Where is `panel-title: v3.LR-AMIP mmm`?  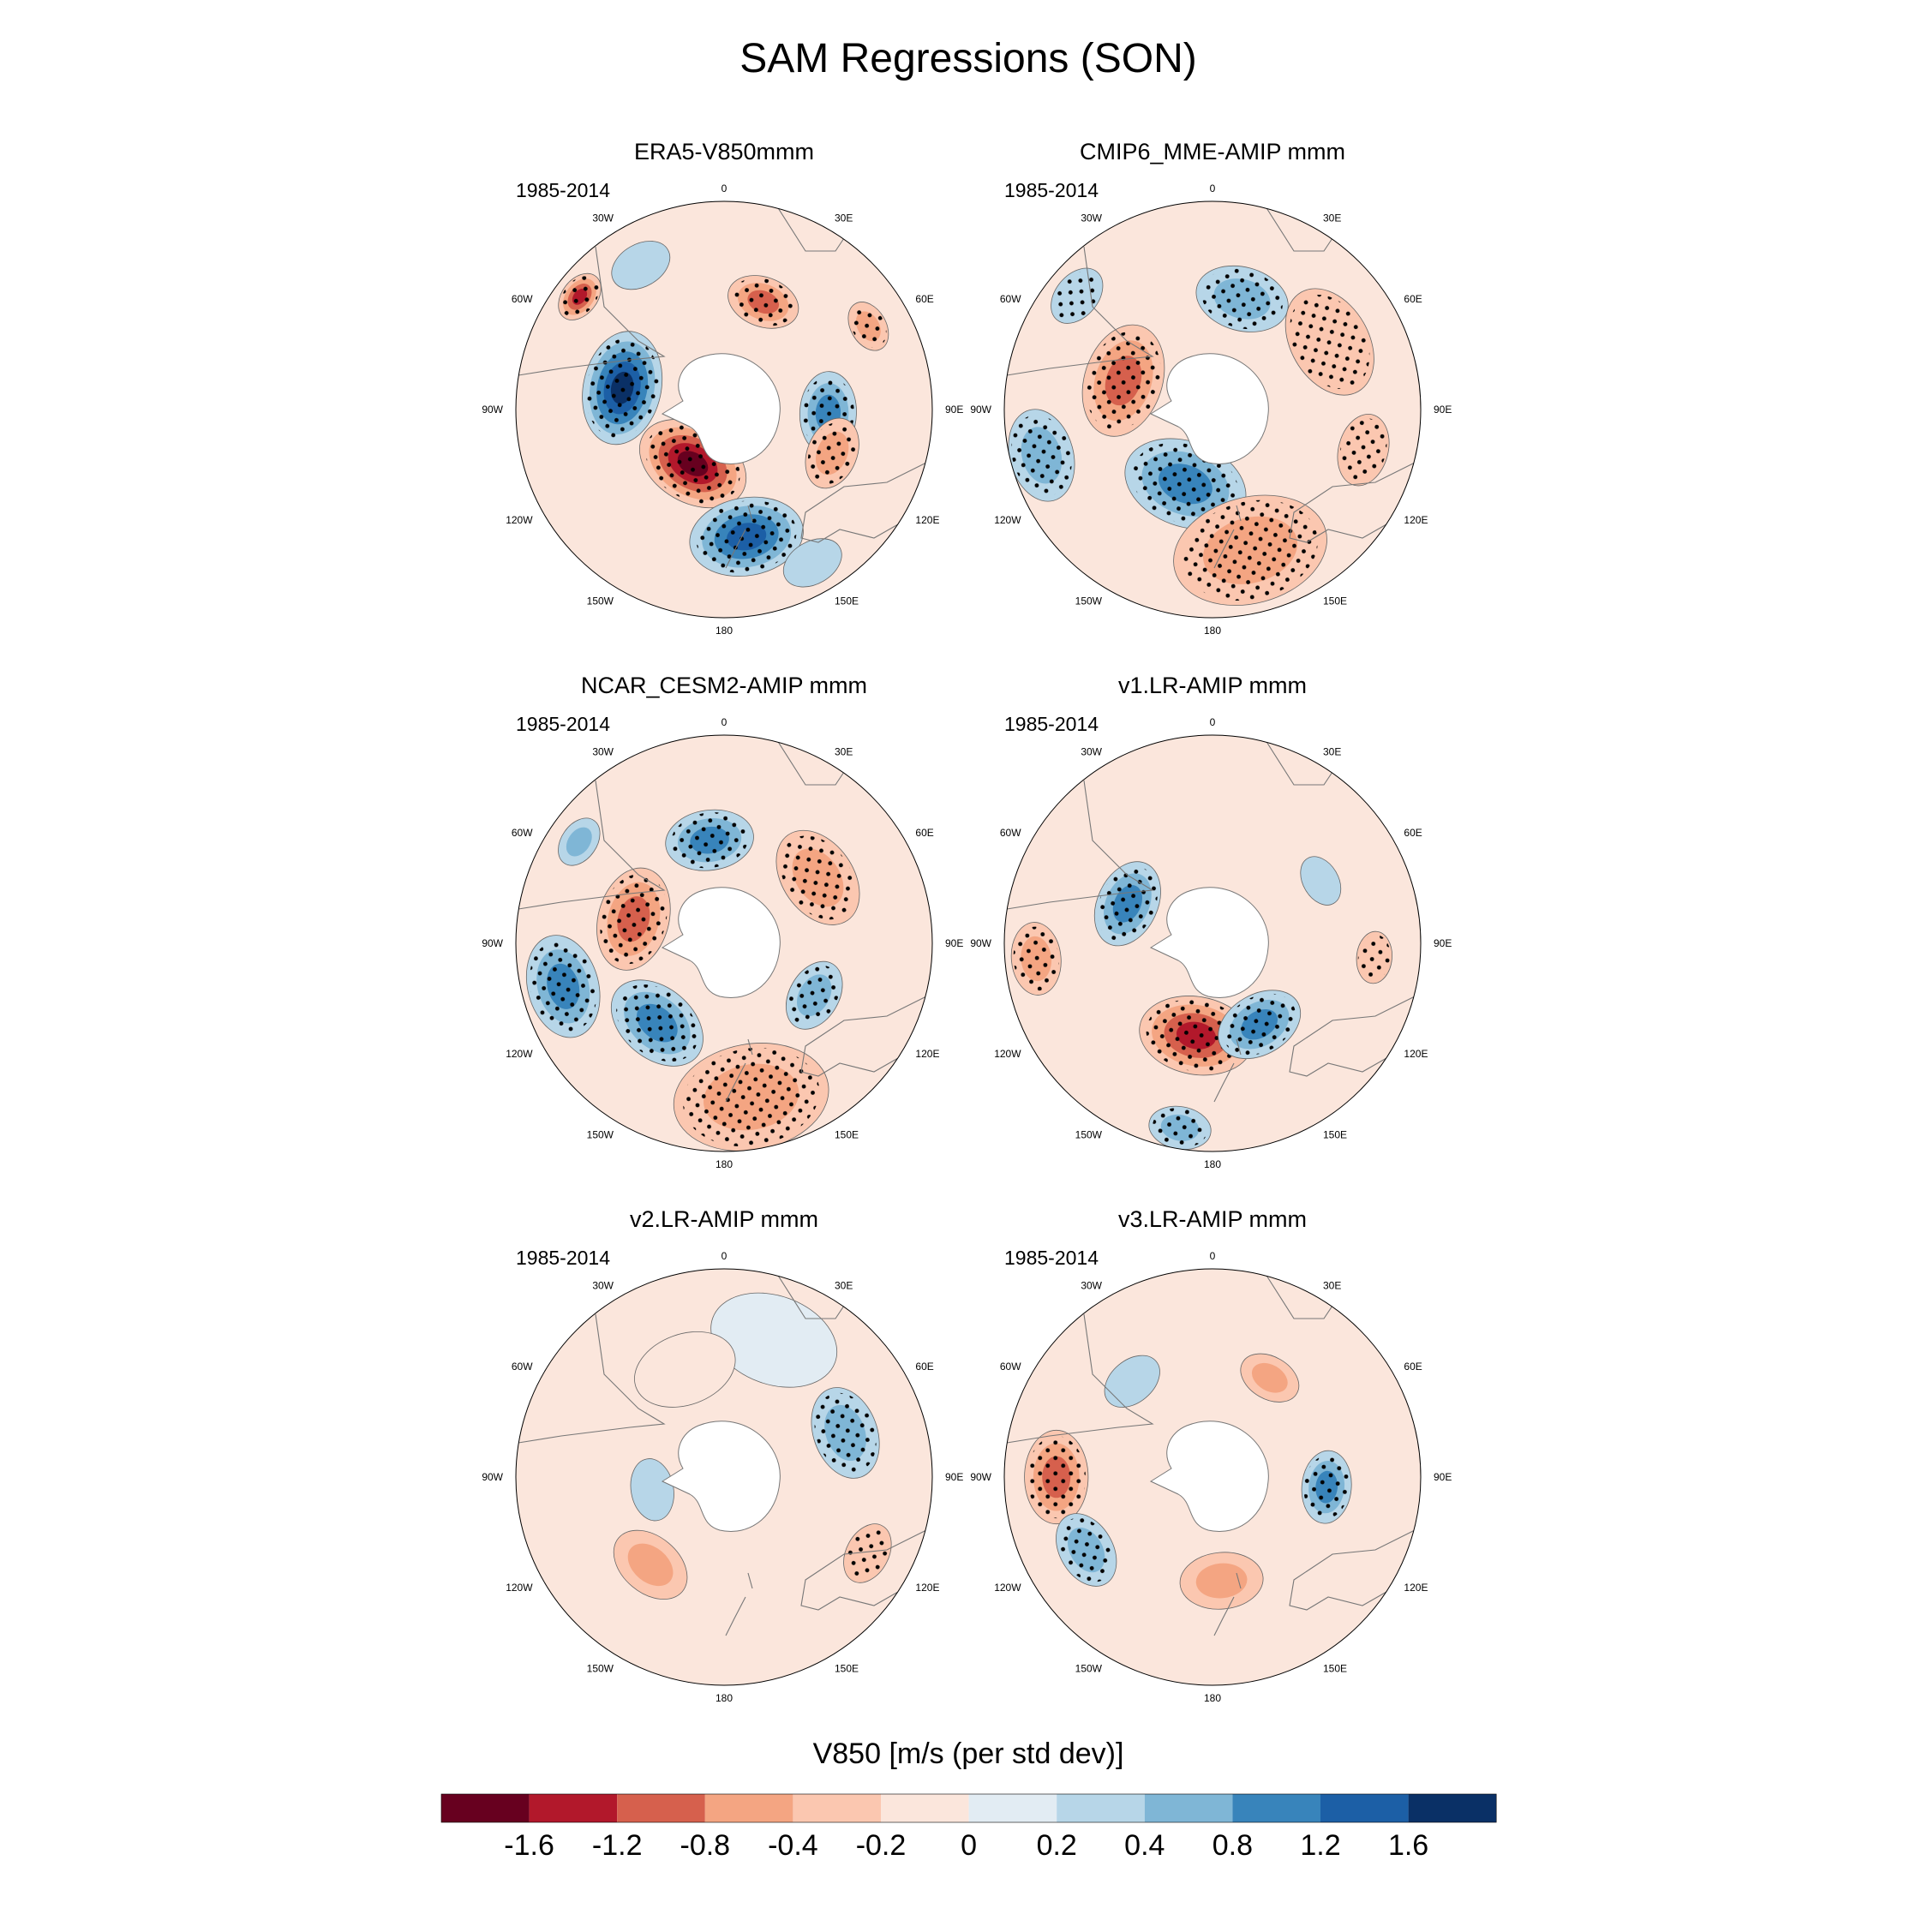 panel-title: v3.LR-AMIP mmm is located at coordinates (1212, 1219).